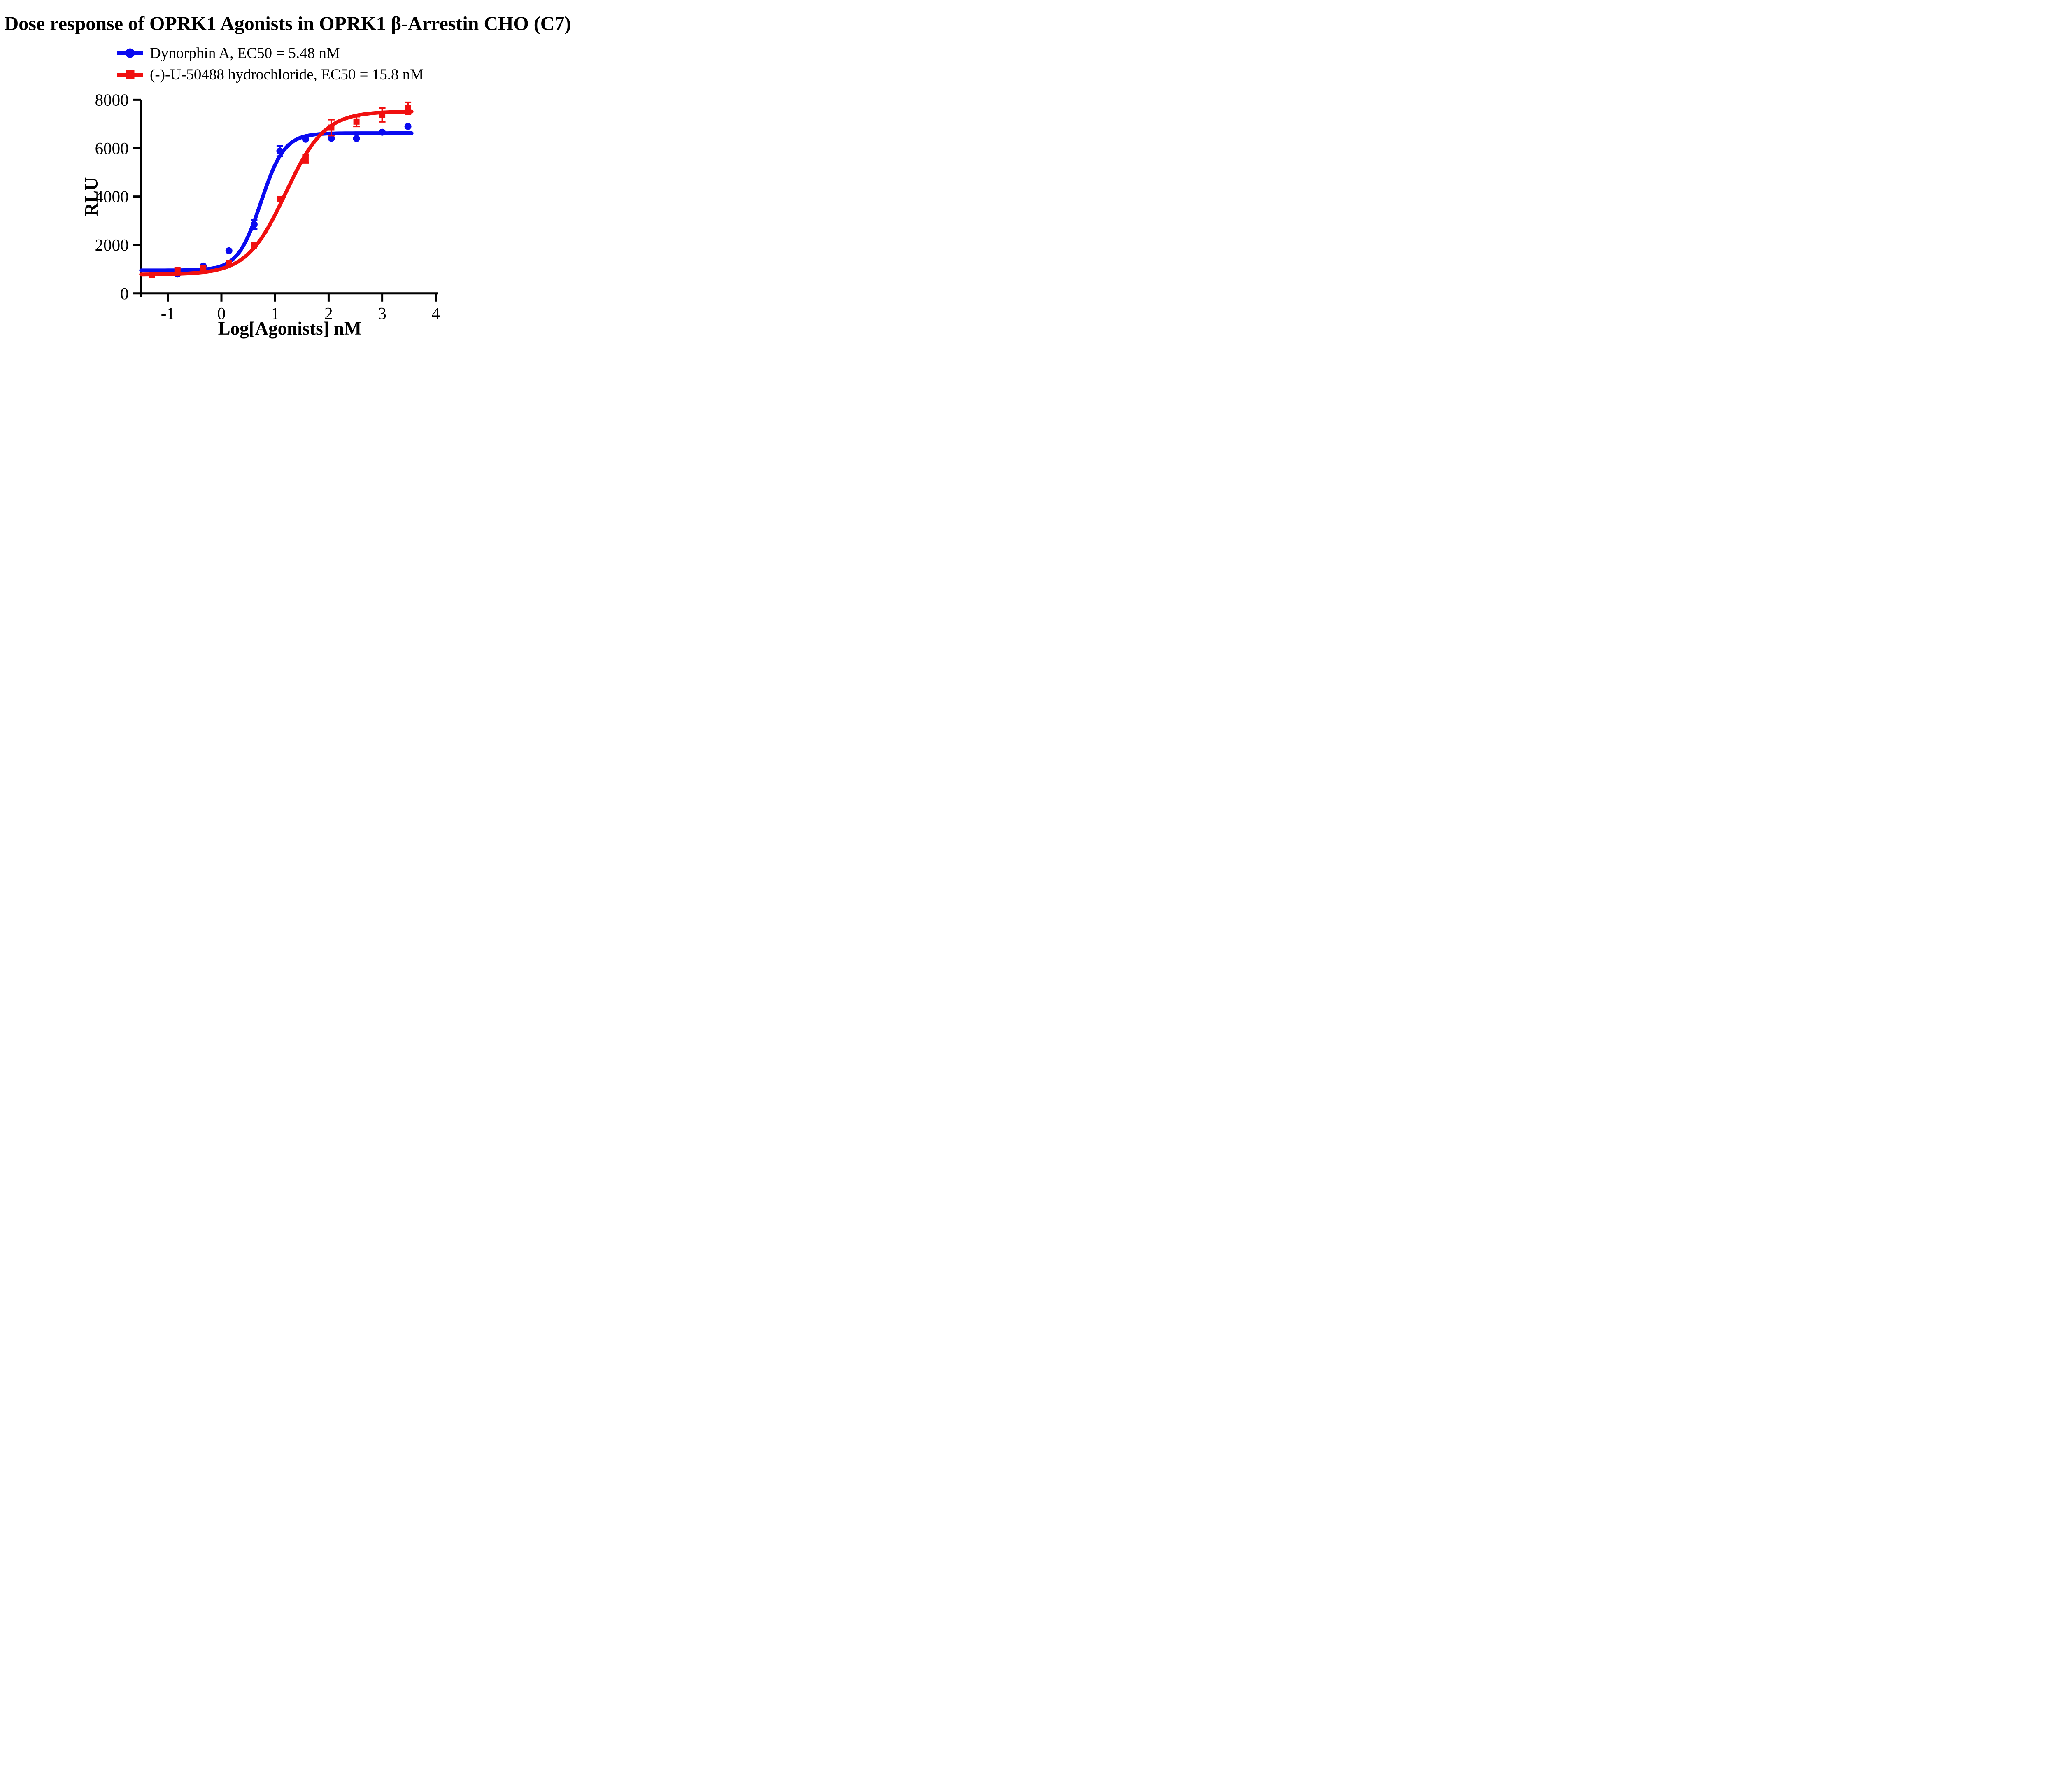 The width and height of the screenshot is (2058, 1792). I want to click on dose-response-plot: 0 2000 4000 6000 8000 -1 0 1 2 3 4, so click(267, 206).